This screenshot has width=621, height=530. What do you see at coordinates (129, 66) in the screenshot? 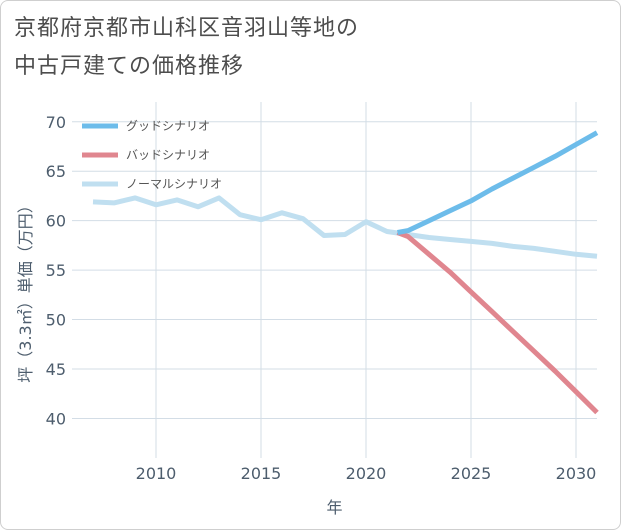
I see `chart-title-line2: 中古戸建ての価格推移` at bounding box center [129, 66].